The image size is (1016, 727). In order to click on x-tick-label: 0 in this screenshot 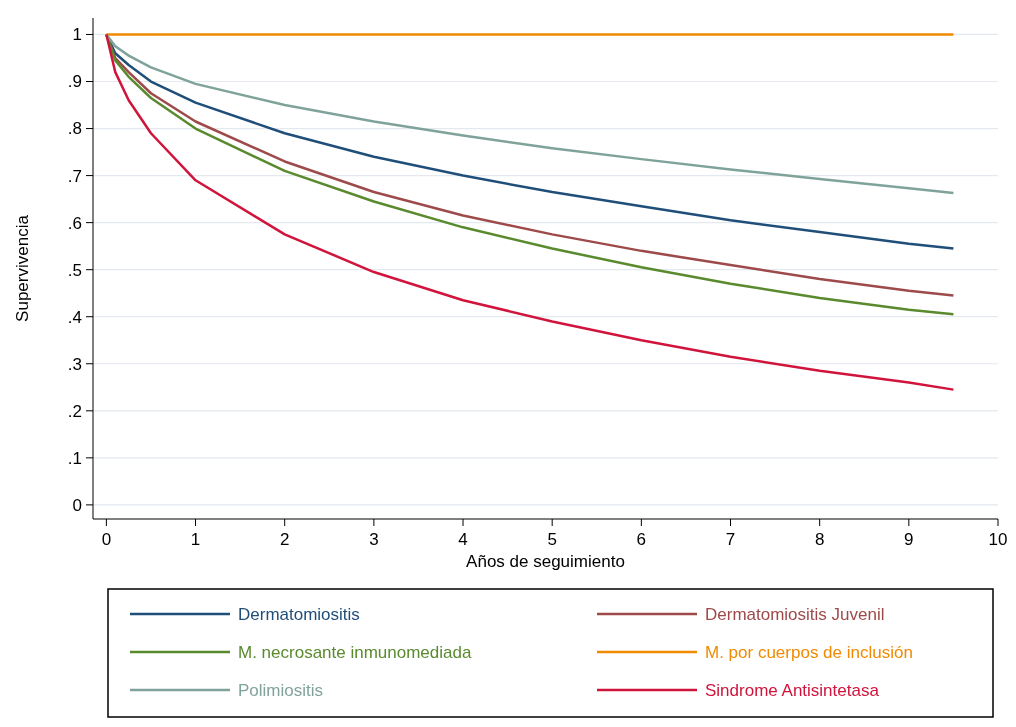, I will do `click(106, 539)`.